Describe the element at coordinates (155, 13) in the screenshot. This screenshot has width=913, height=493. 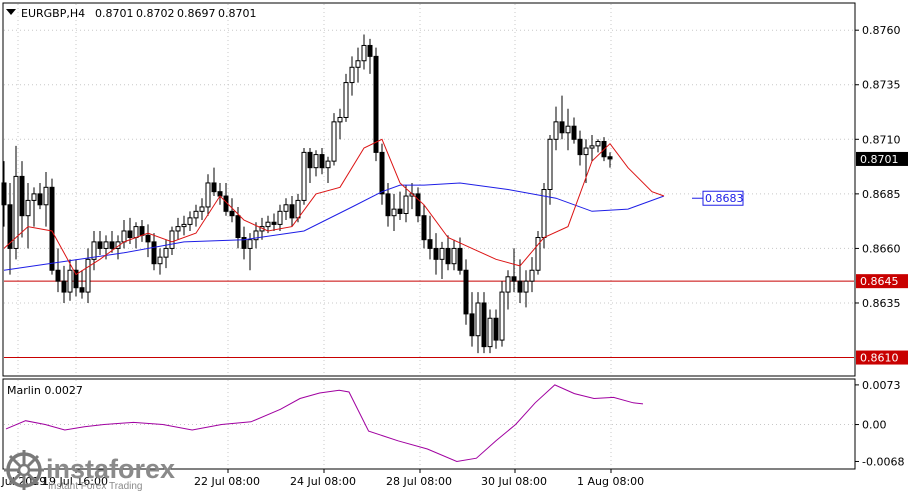
I see `high-value: 0.8702` at that location.